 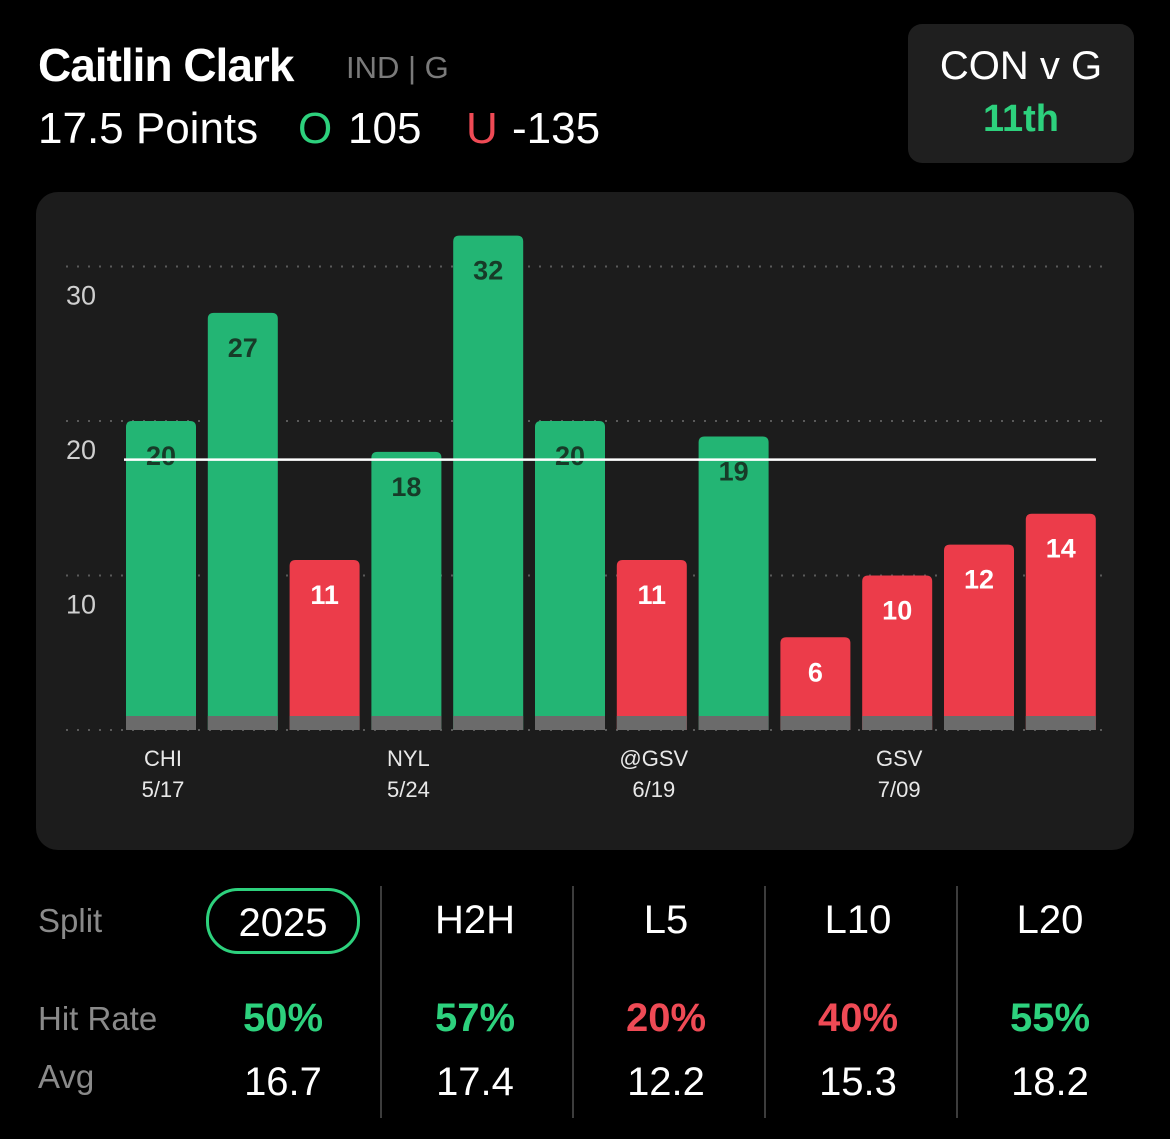 I want to click on split-tab-l5: L5, so click(x=666, y=920).